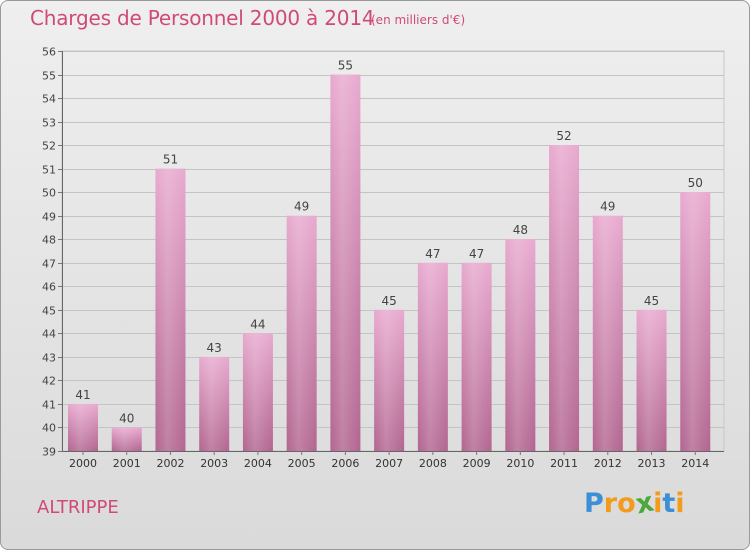  I want to click on commune-name: ALTRIPPE, so click(78, 507).